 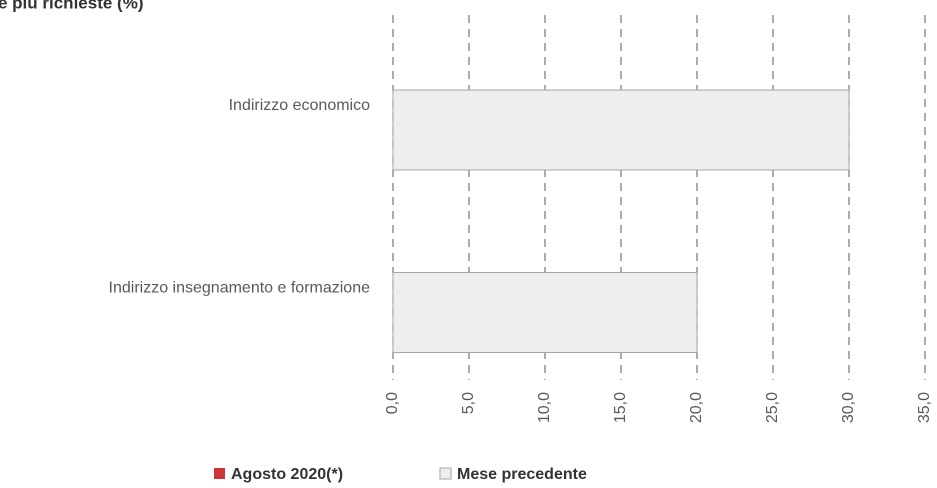 I want to click on legend-label: Agosto 2020(*), so click(x=287, y=474).